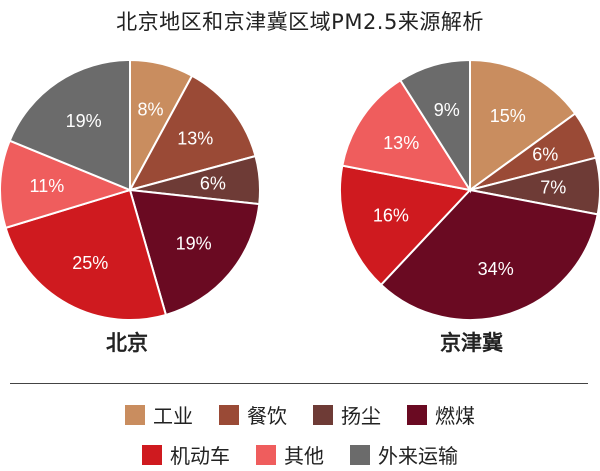 This screenshot has width=600, height=471. I want to click on legend-label: 工业, so click(173, 416).